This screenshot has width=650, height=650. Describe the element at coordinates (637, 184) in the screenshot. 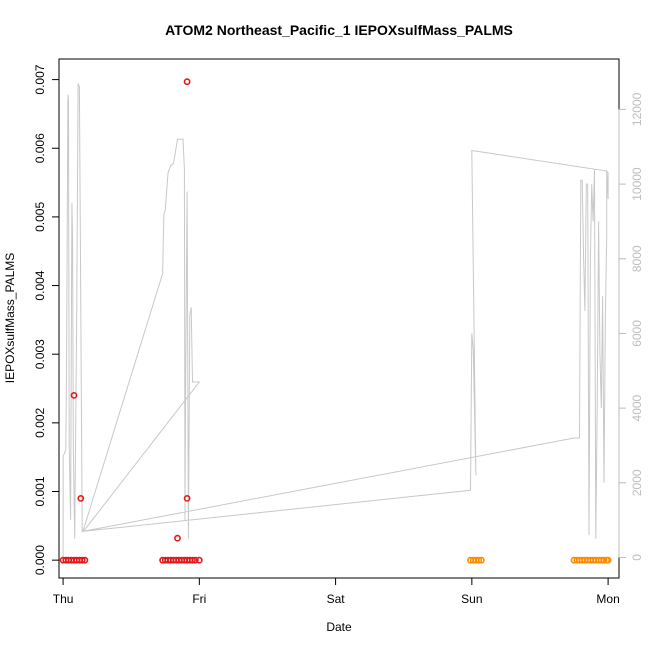

I see `y2-tick-label: 10000` at that location.